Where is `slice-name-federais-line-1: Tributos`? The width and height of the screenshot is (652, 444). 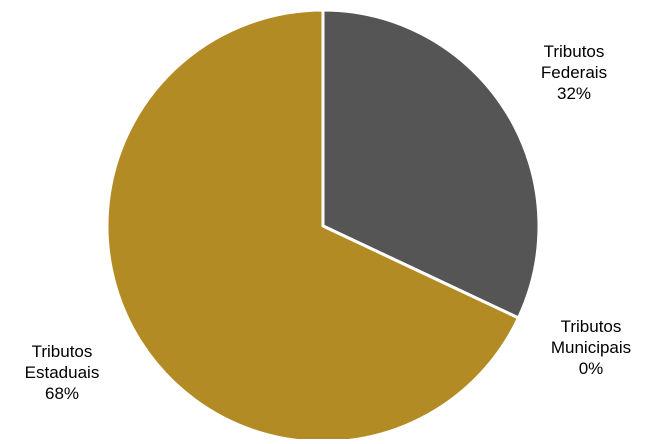
slice-name-federais-line-1: Tributos is located at coordinates (574, 51).